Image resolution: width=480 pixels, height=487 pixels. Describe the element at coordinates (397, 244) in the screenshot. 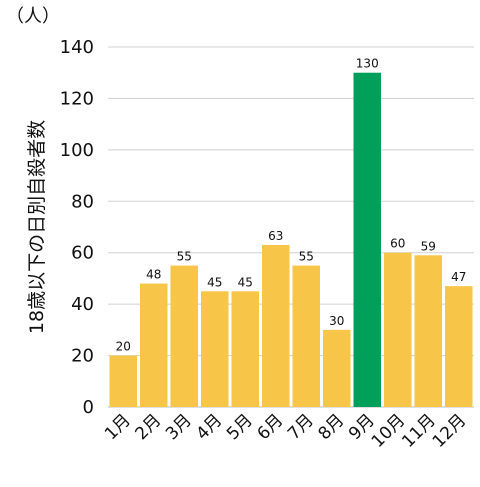

I see `value-label: 60` at that location.